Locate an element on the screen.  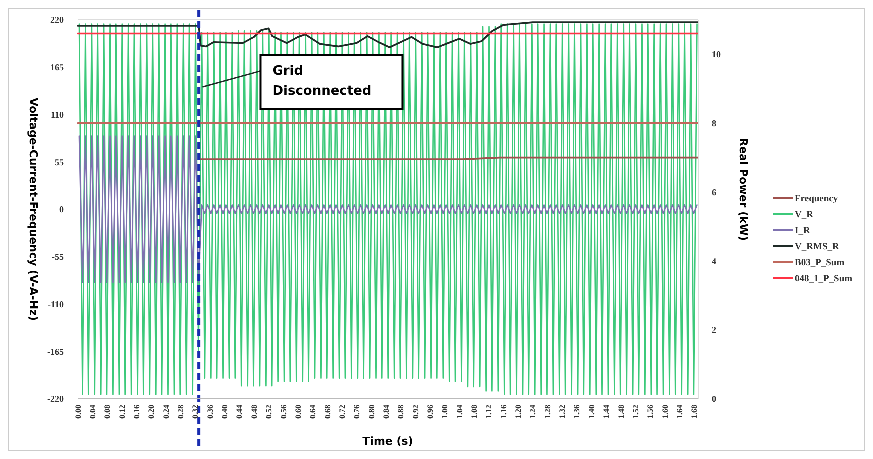
legend-label: Frequency is located at coordinates (816, 199).